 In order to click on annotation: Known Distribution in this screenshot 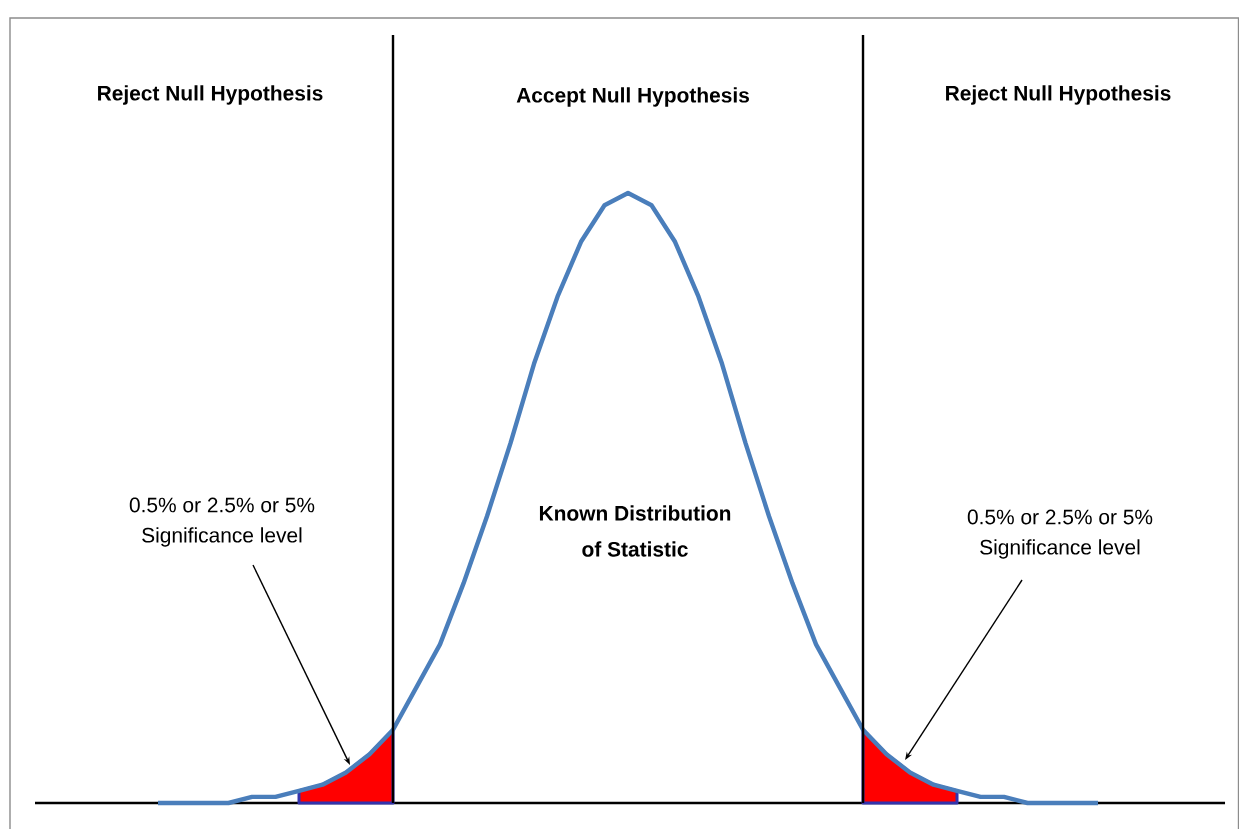, I will do `click(635, 513)`.